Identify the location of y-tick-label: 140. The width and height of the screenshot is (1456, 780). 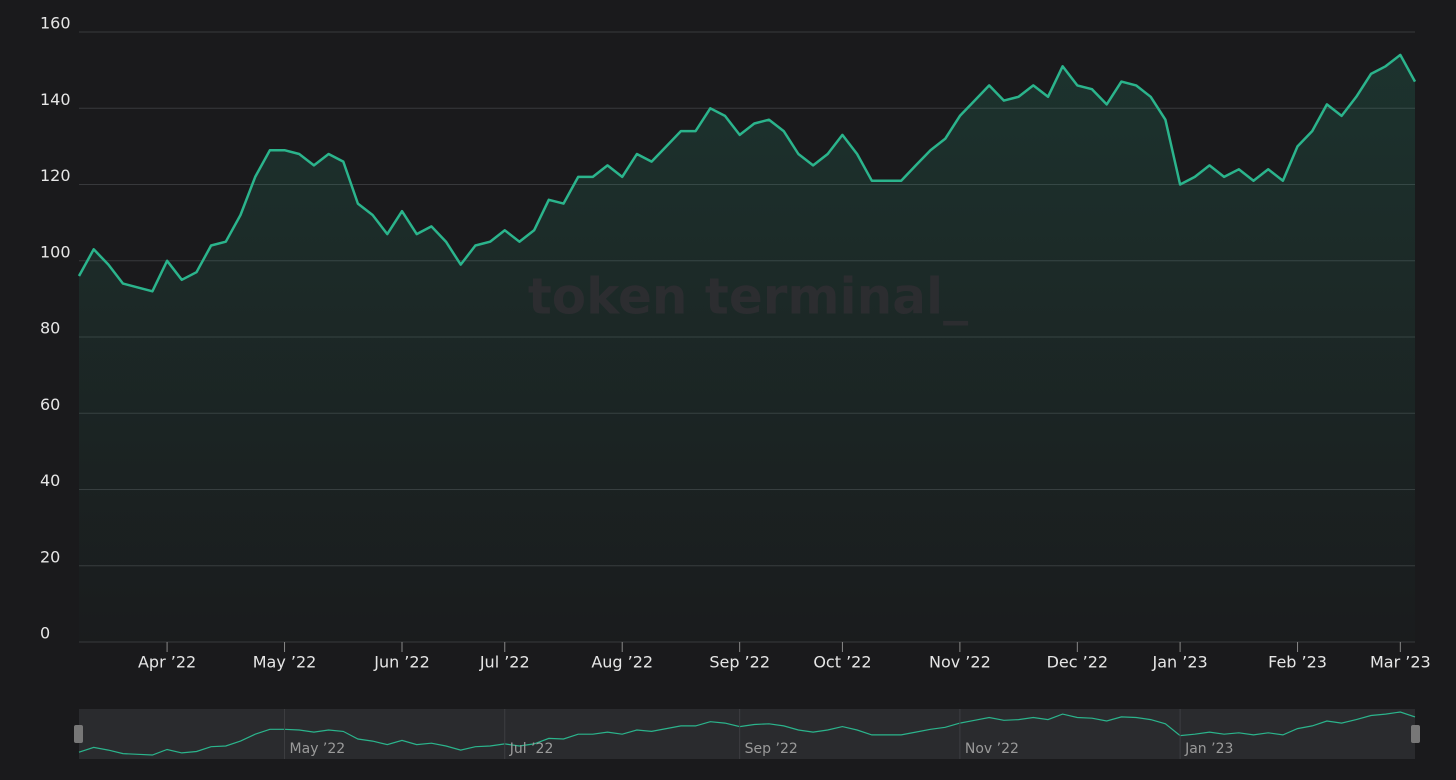
(55, 99).